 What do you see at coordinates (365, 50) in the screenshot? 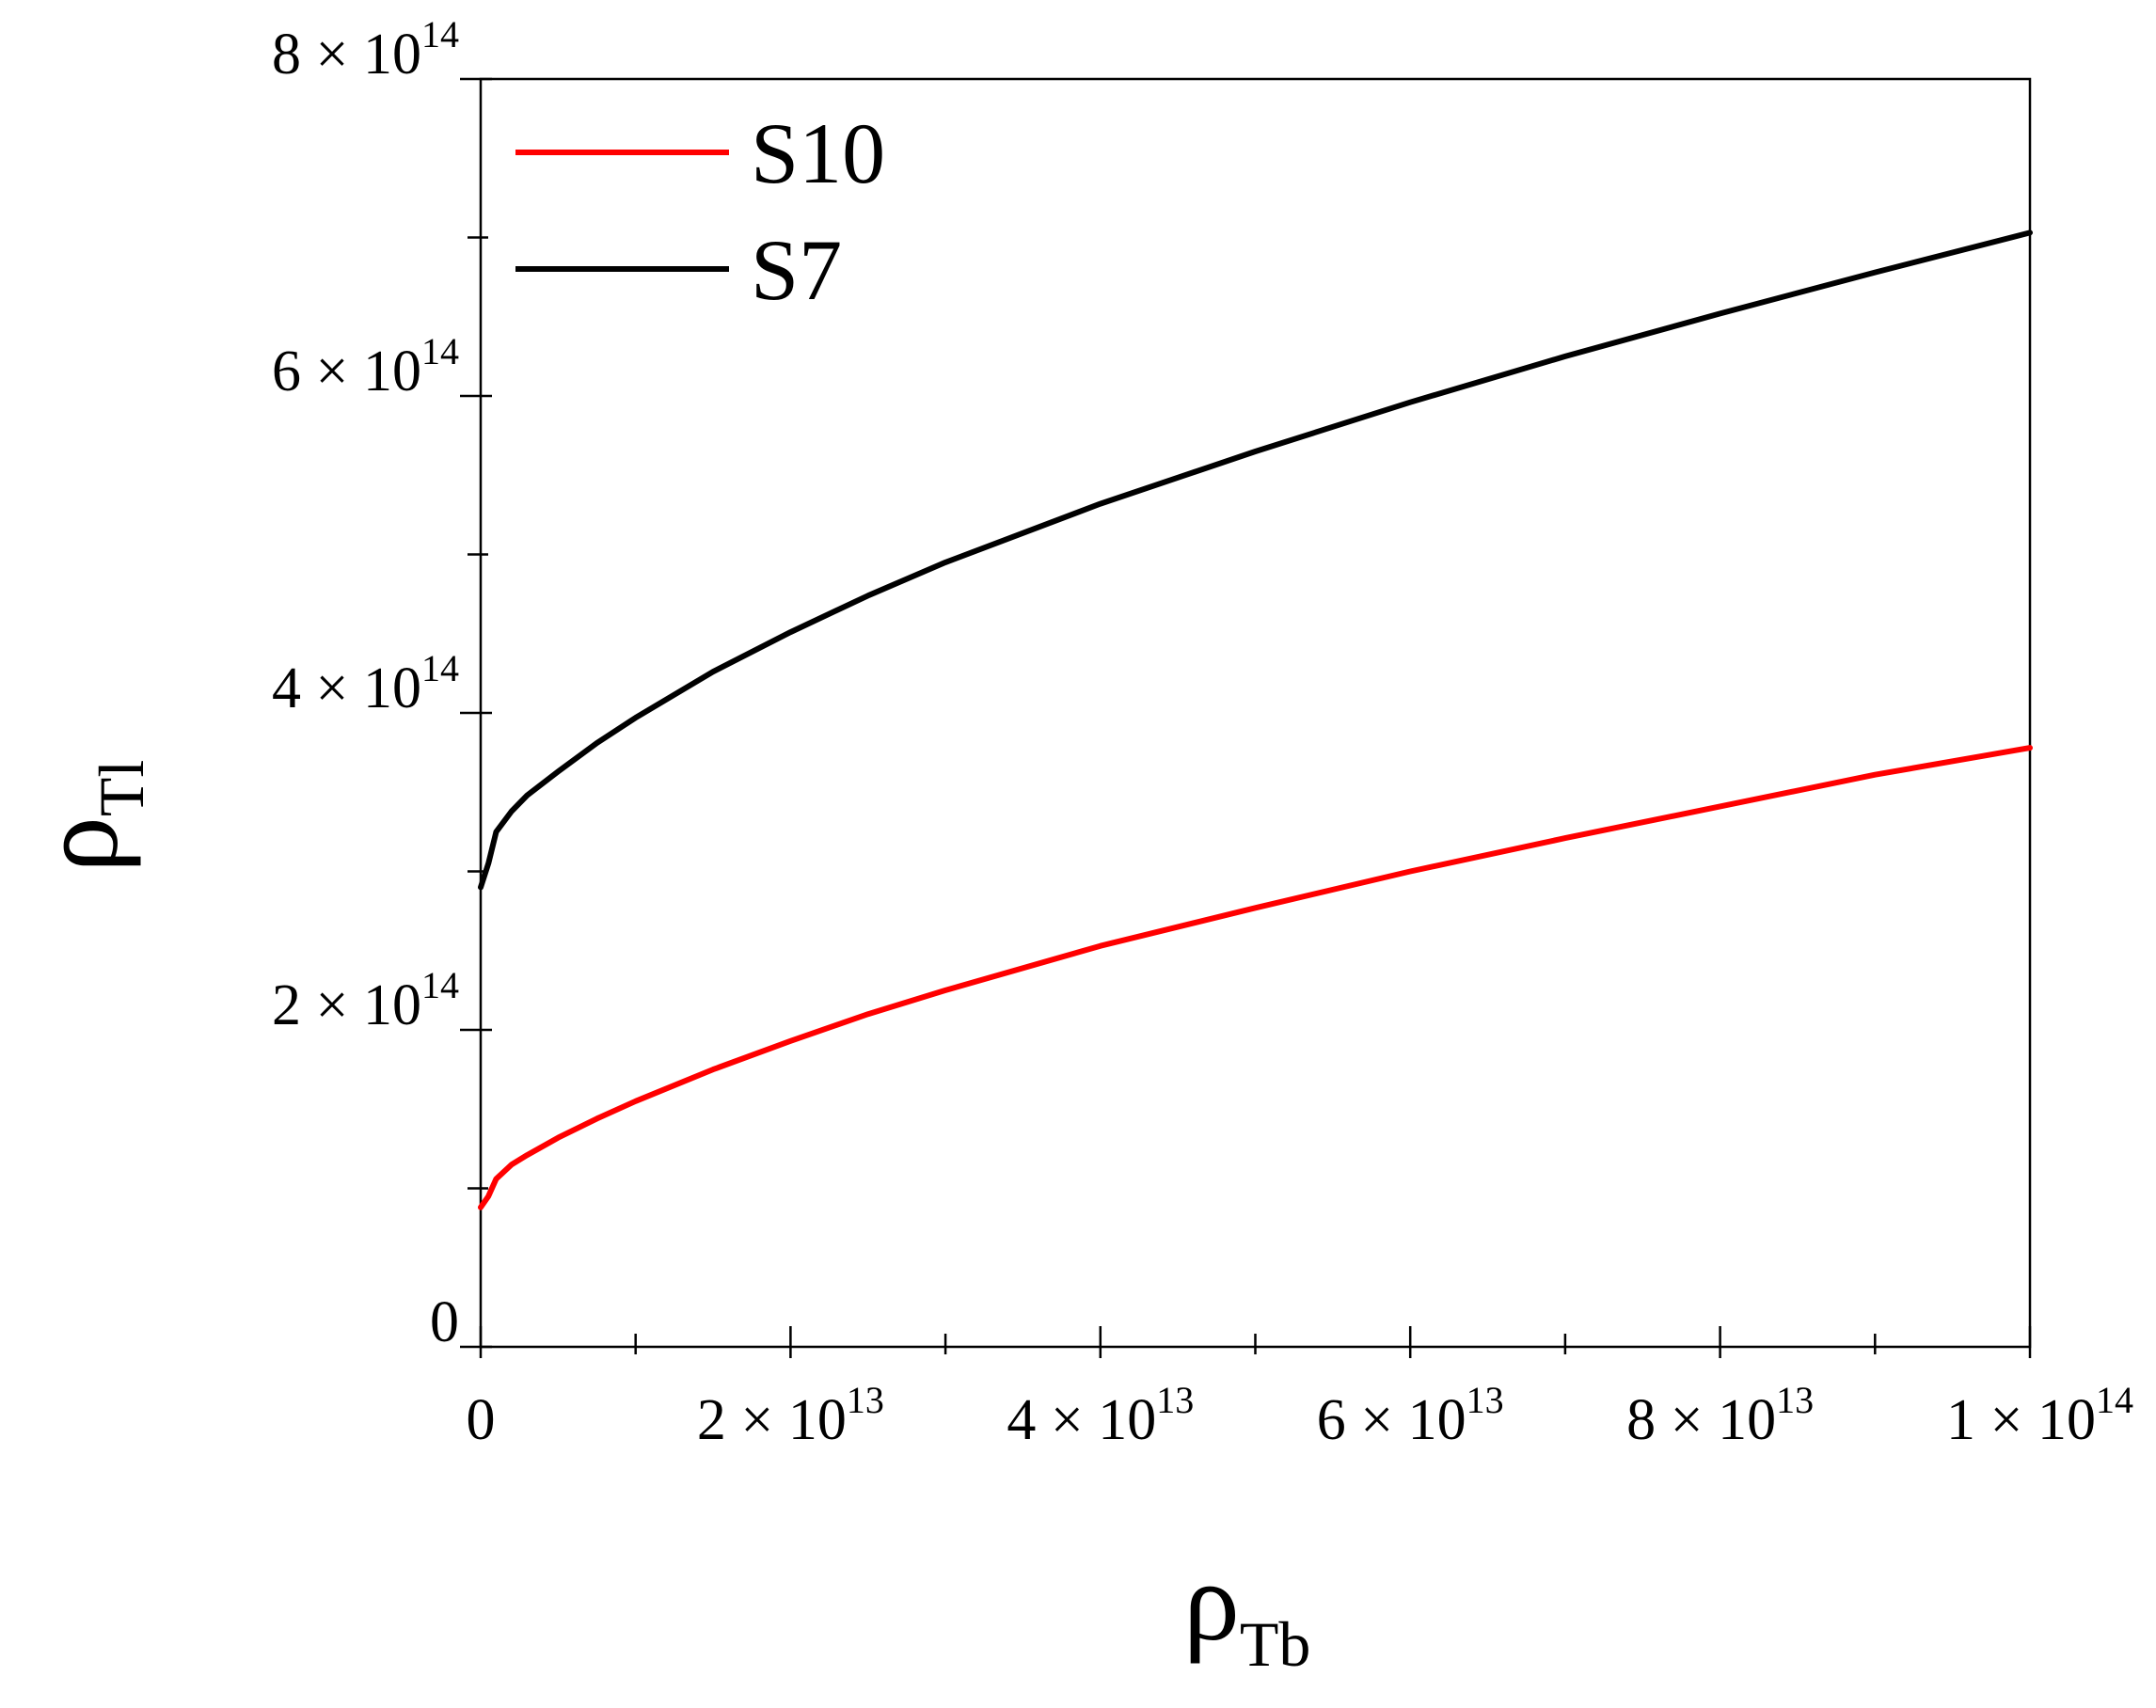
I see `y-tick-label: 8 × 10¹⁴` at bounding box center [365, 50].